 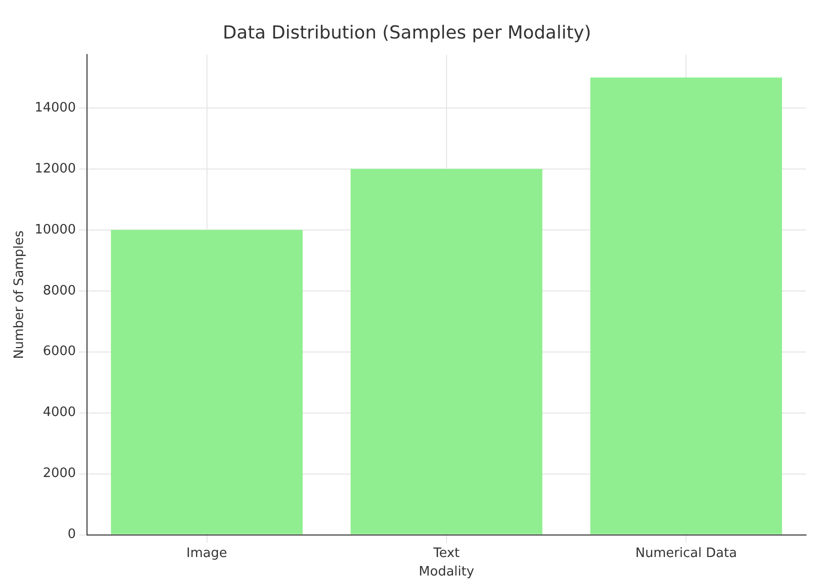 I want to click on y-tick-label: 0, so click(x=72, y=534).